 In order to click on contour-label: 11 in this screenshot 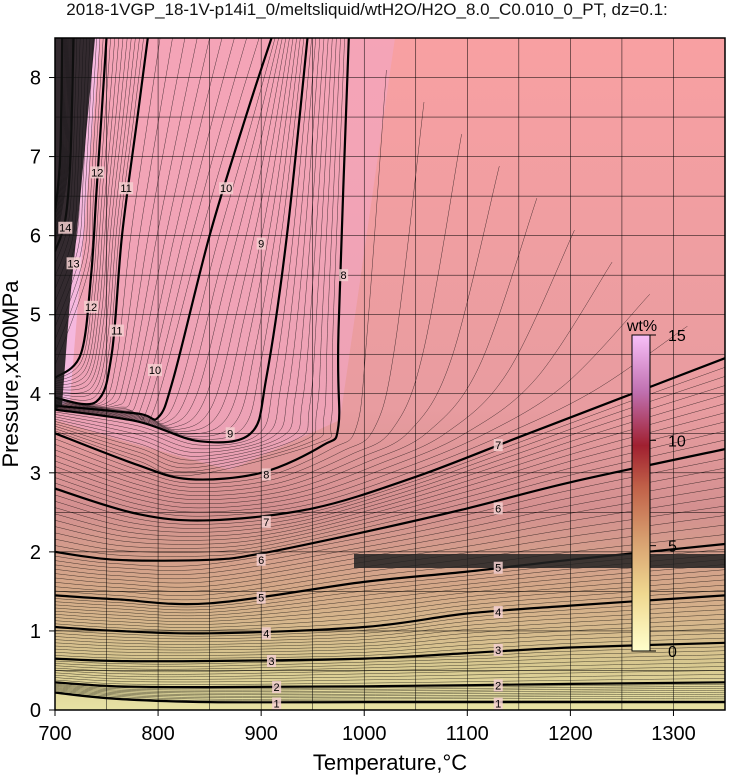, I will do `click(116, 331)`.